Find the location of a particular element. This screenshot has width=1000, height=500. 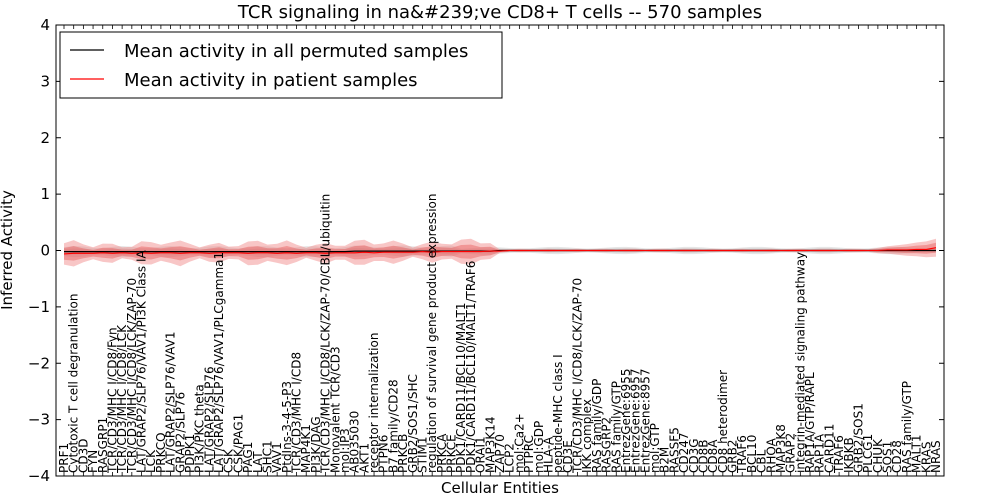

category-label: STIM1 is located at coordinates (423, 455).